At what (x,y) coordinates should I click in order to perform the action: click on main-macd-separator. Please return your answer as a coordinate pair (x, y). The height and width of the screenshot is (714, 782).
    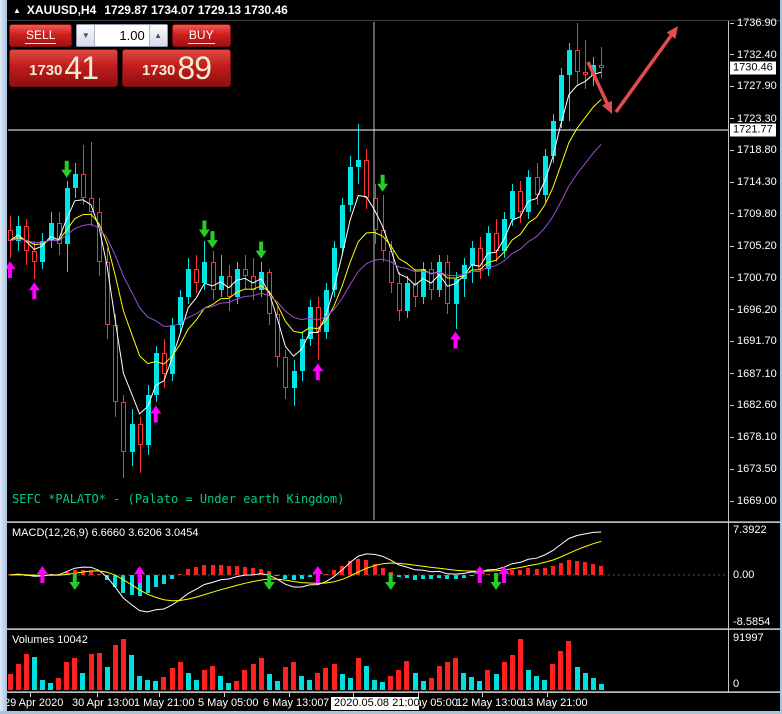
    Looking at the image, I should click on (391, 522).